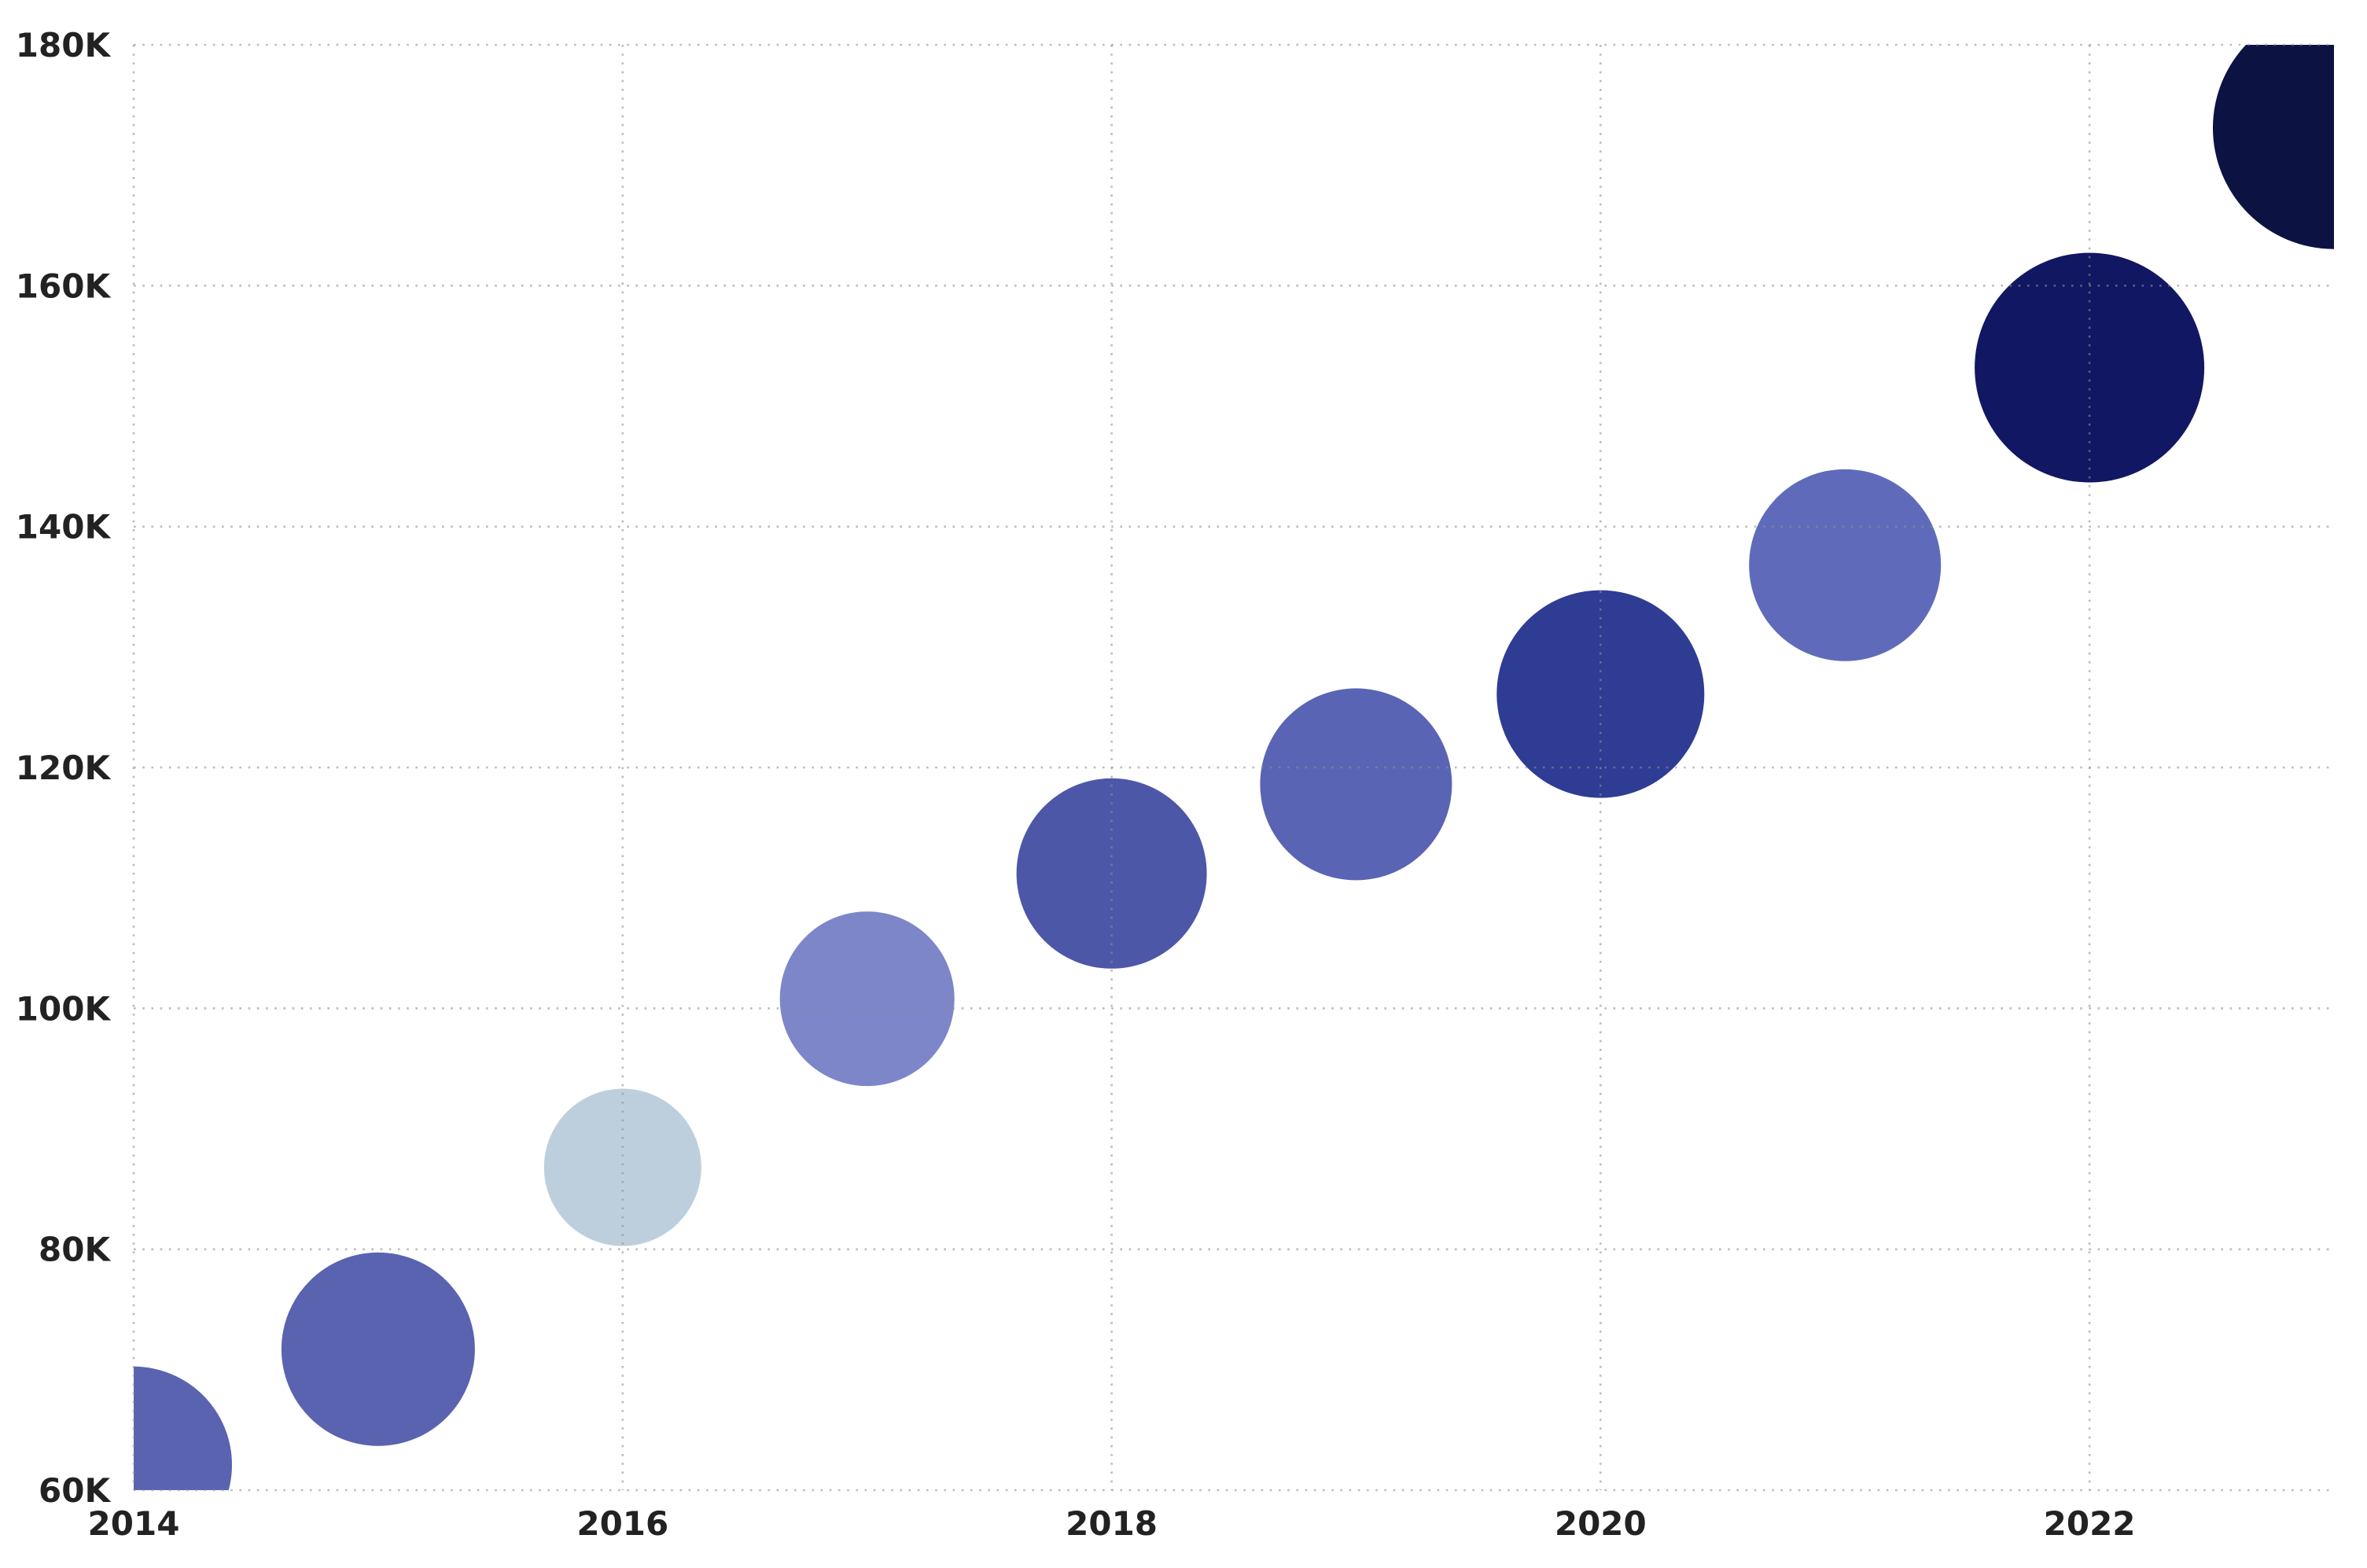 The image size is (2367, 1568). I want to click on y-tick-label-60K: 60K, so click(75, 1490).